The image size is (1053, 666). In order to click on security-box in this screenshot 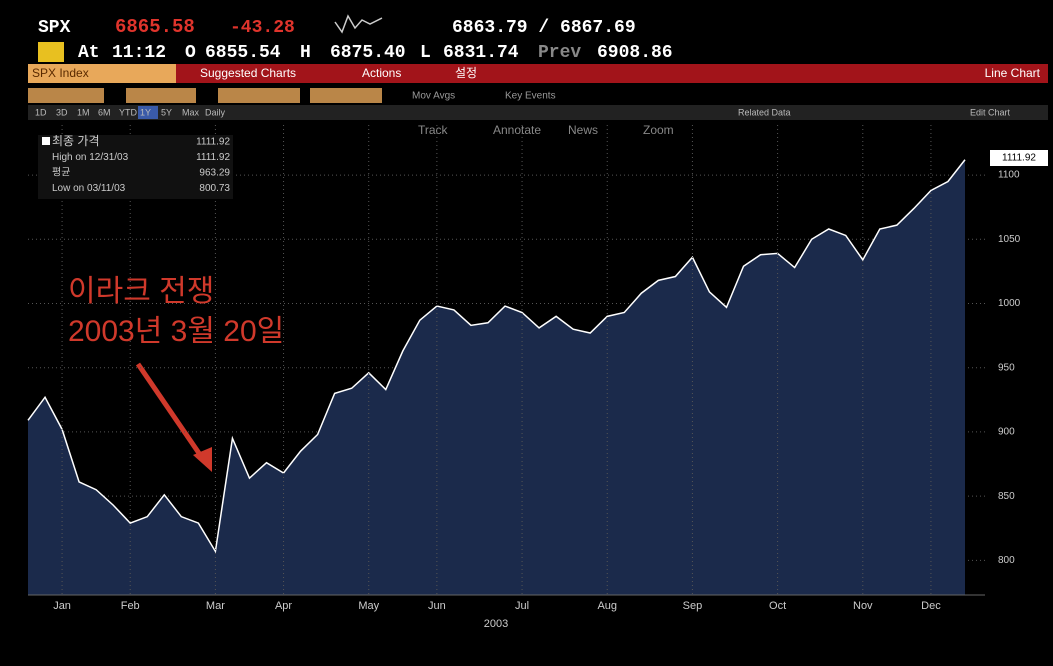, I will do `click(102, 73)`.